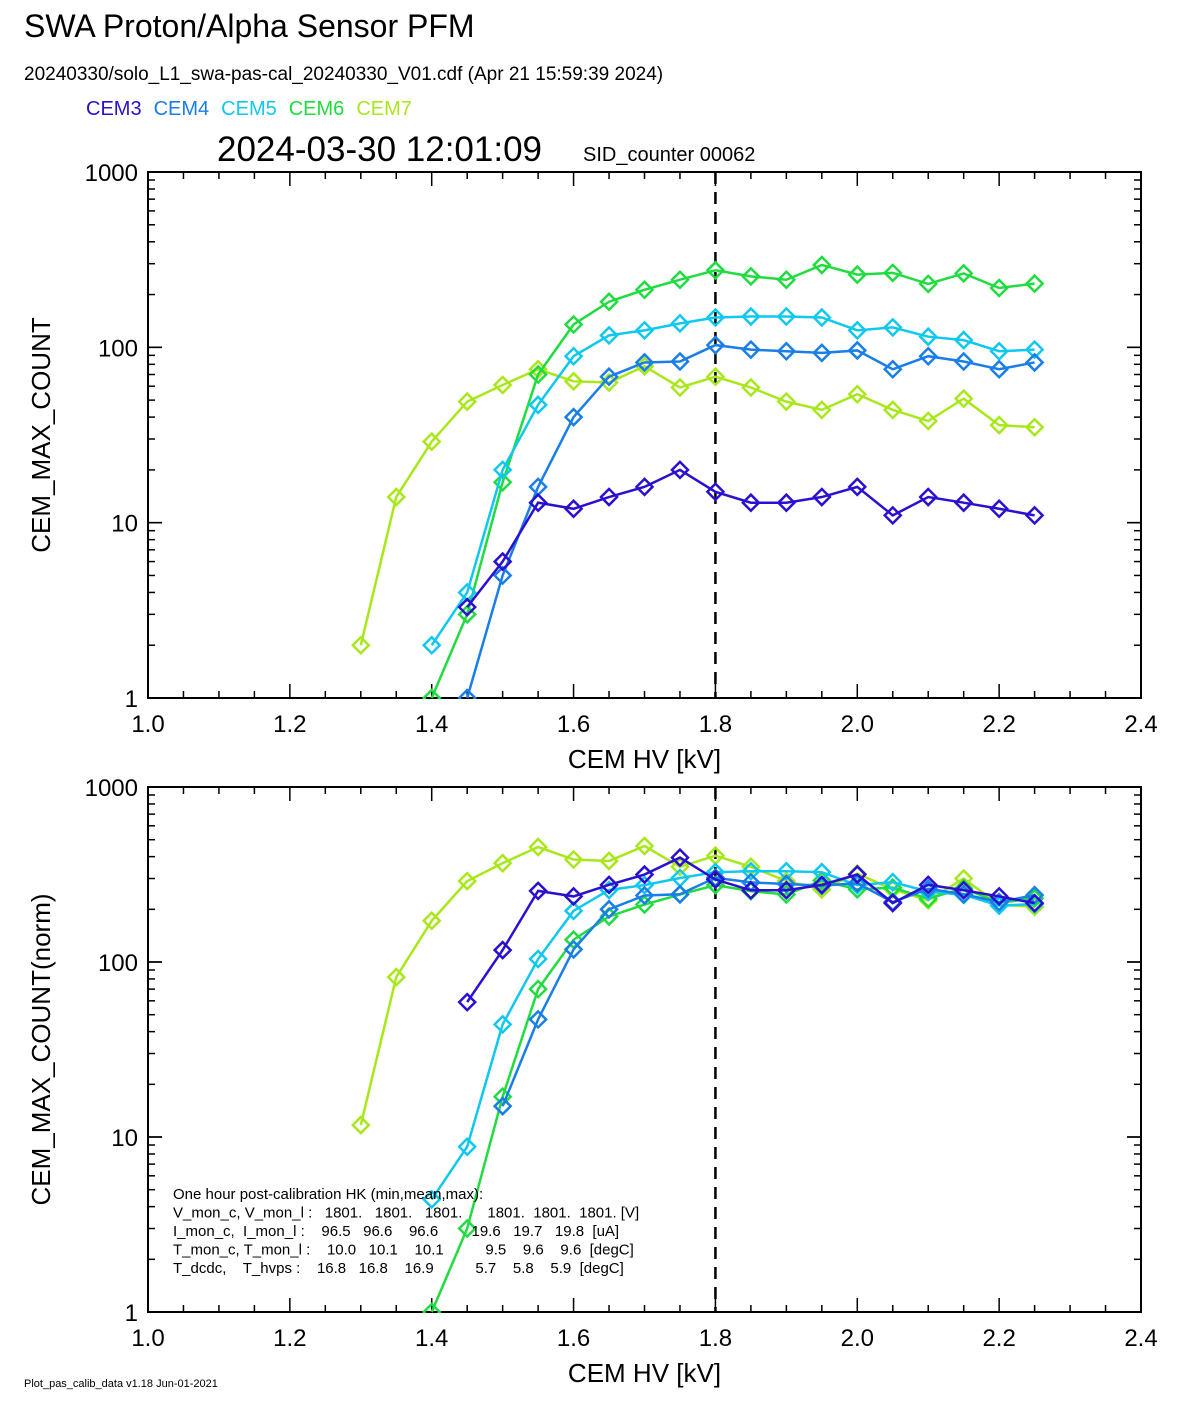  Describe the element at coordinates (131, 699) in the screenshot. I see `y-tick-label: 1` at that location.